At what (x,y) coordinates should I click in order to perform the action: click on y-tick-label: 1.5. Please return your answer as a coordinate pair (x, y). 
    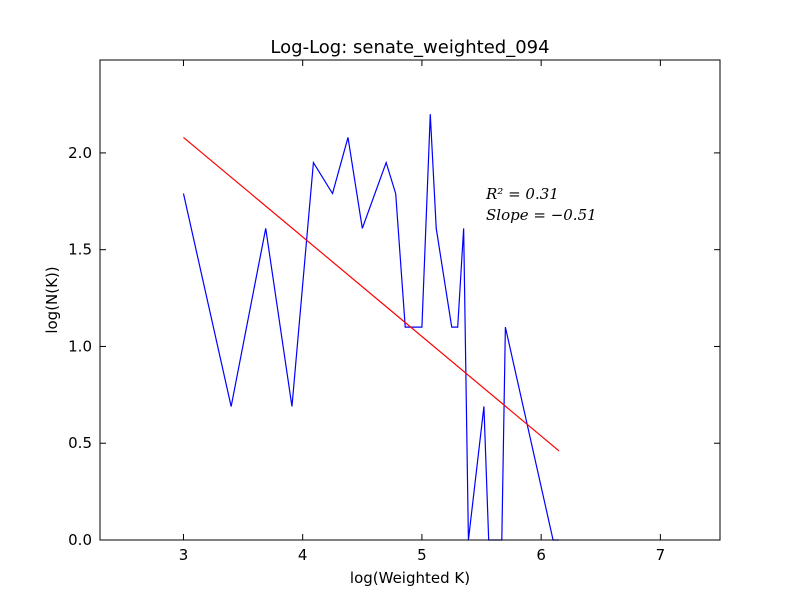
    Looking at the image, I should click on (80, 250).